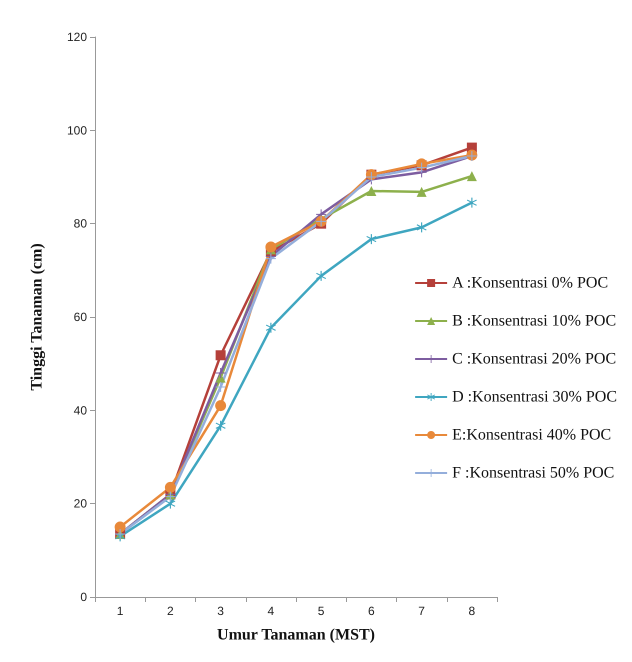 The height and width of the screenshot is (662, 632). I want to click on legend-label: C :Konsentrasi 20% POC, so click(534, 359).